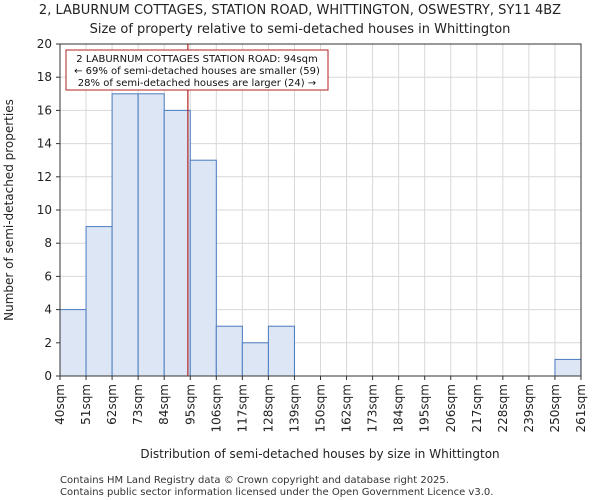 Image resolution: width=600 pixels, height=500 pixels. What do you see at coordinates (347, 408) in the screenshot?
I see `x-tick-label: 162sqm` at bounding box center [347, 408].